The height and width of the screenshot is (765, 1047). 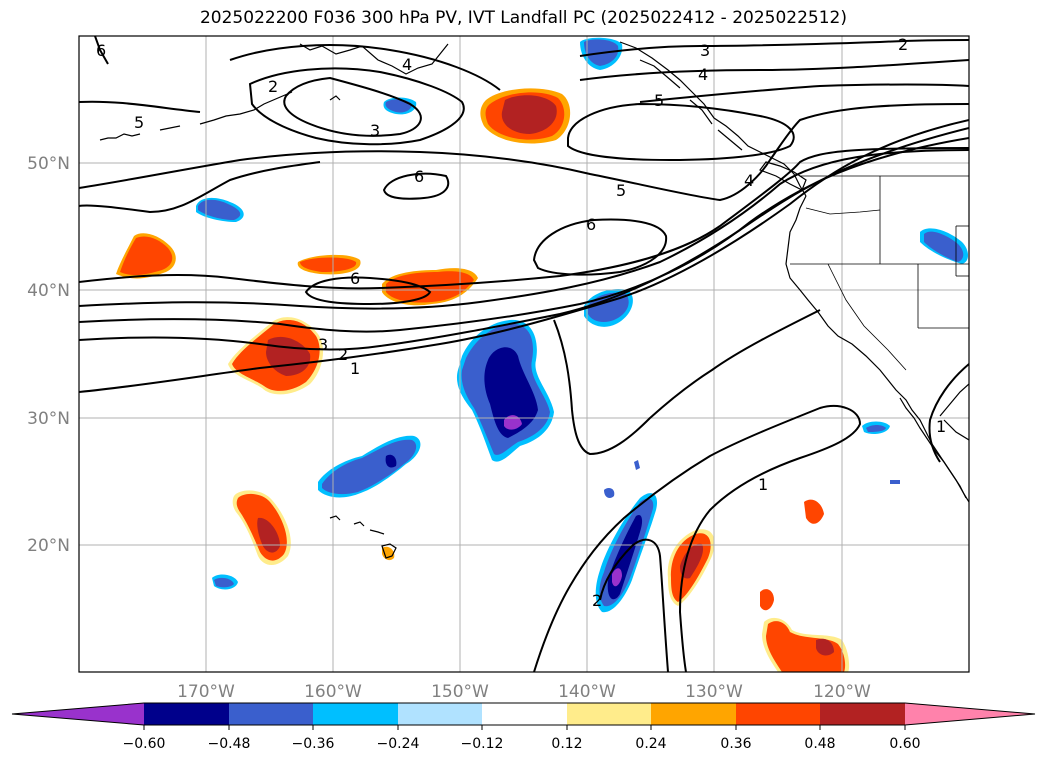 What do you see at coordinates (460, 692) in the screenshot?
I see `lon-tick-label: 150°W` at bounding box center [460, 692].